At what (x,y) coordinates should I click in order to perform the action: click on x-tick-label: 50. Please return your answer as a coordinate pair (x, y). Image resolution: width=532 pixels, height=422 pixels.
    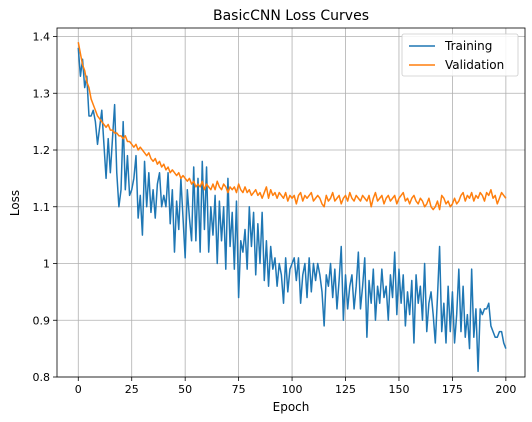
    Looking at the image, I should click on (185, 389).